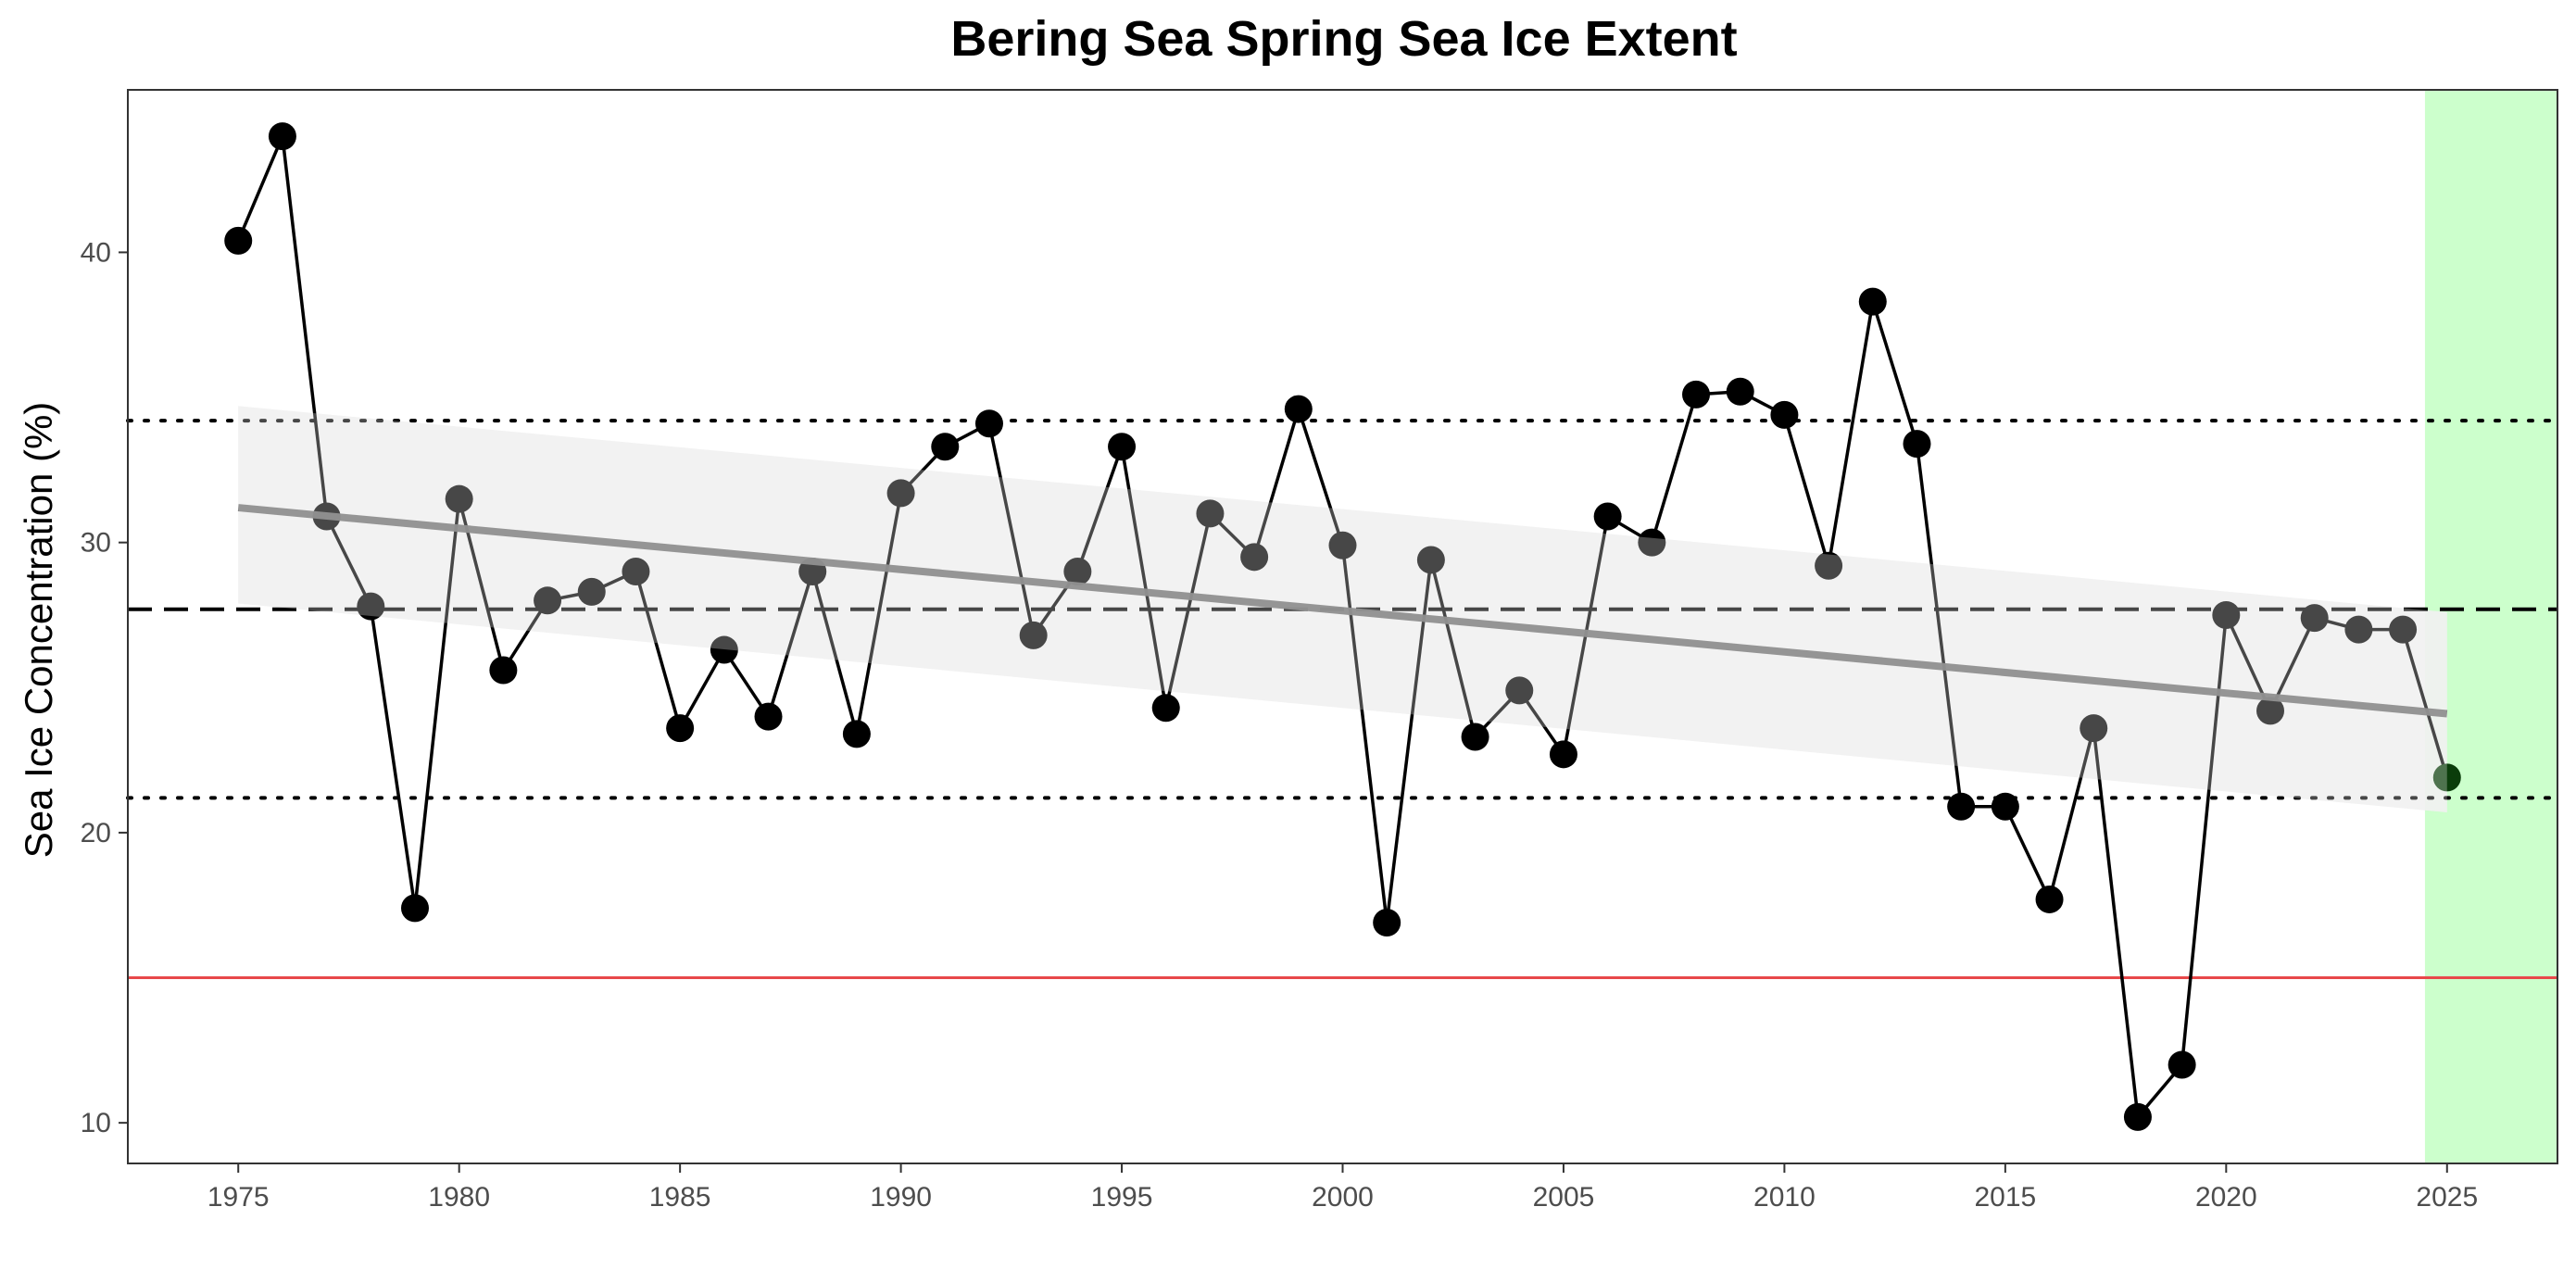  What do you see at coordinates (989, 423) in the screenshot?
I see `data-point-1992` at bounding box center [989, 423].